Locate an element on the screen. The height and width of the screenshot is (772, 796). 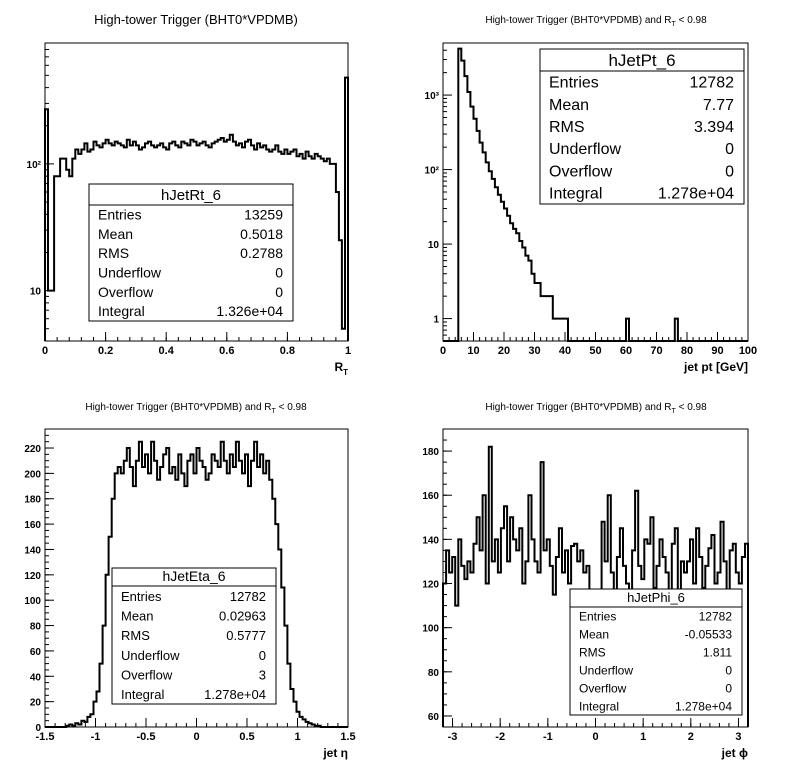
x-tick-label: 10 is located at coordinates (473, 351).